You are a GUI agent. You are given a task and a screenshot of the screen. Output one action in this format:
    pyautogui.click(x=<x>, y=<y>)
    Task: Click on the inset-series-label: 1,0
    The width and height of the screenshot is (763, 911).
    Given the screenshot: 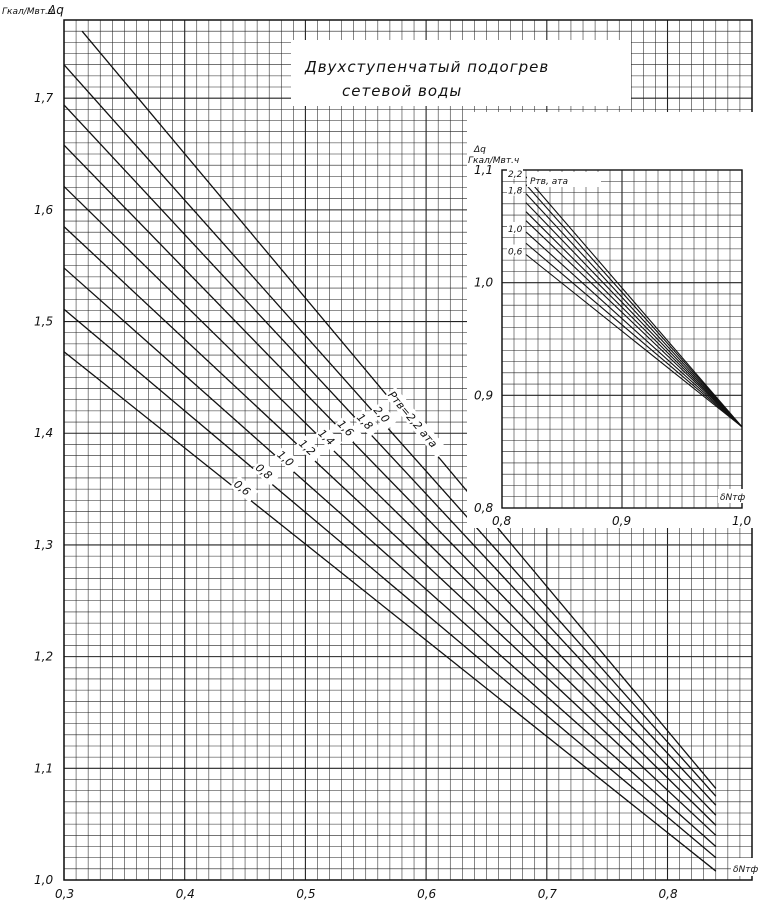 What is the action you would take?
    pyautogui.click(x=515, y=230)
    